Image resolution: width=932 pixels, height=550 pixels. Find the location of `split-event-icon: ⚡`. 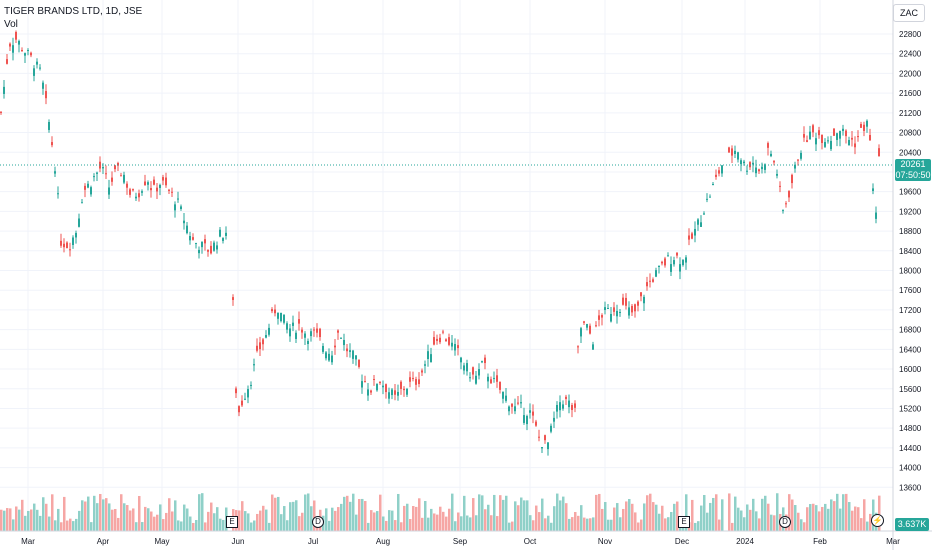

split-event-icon: ⚡ is located at coordinates (877, 520).